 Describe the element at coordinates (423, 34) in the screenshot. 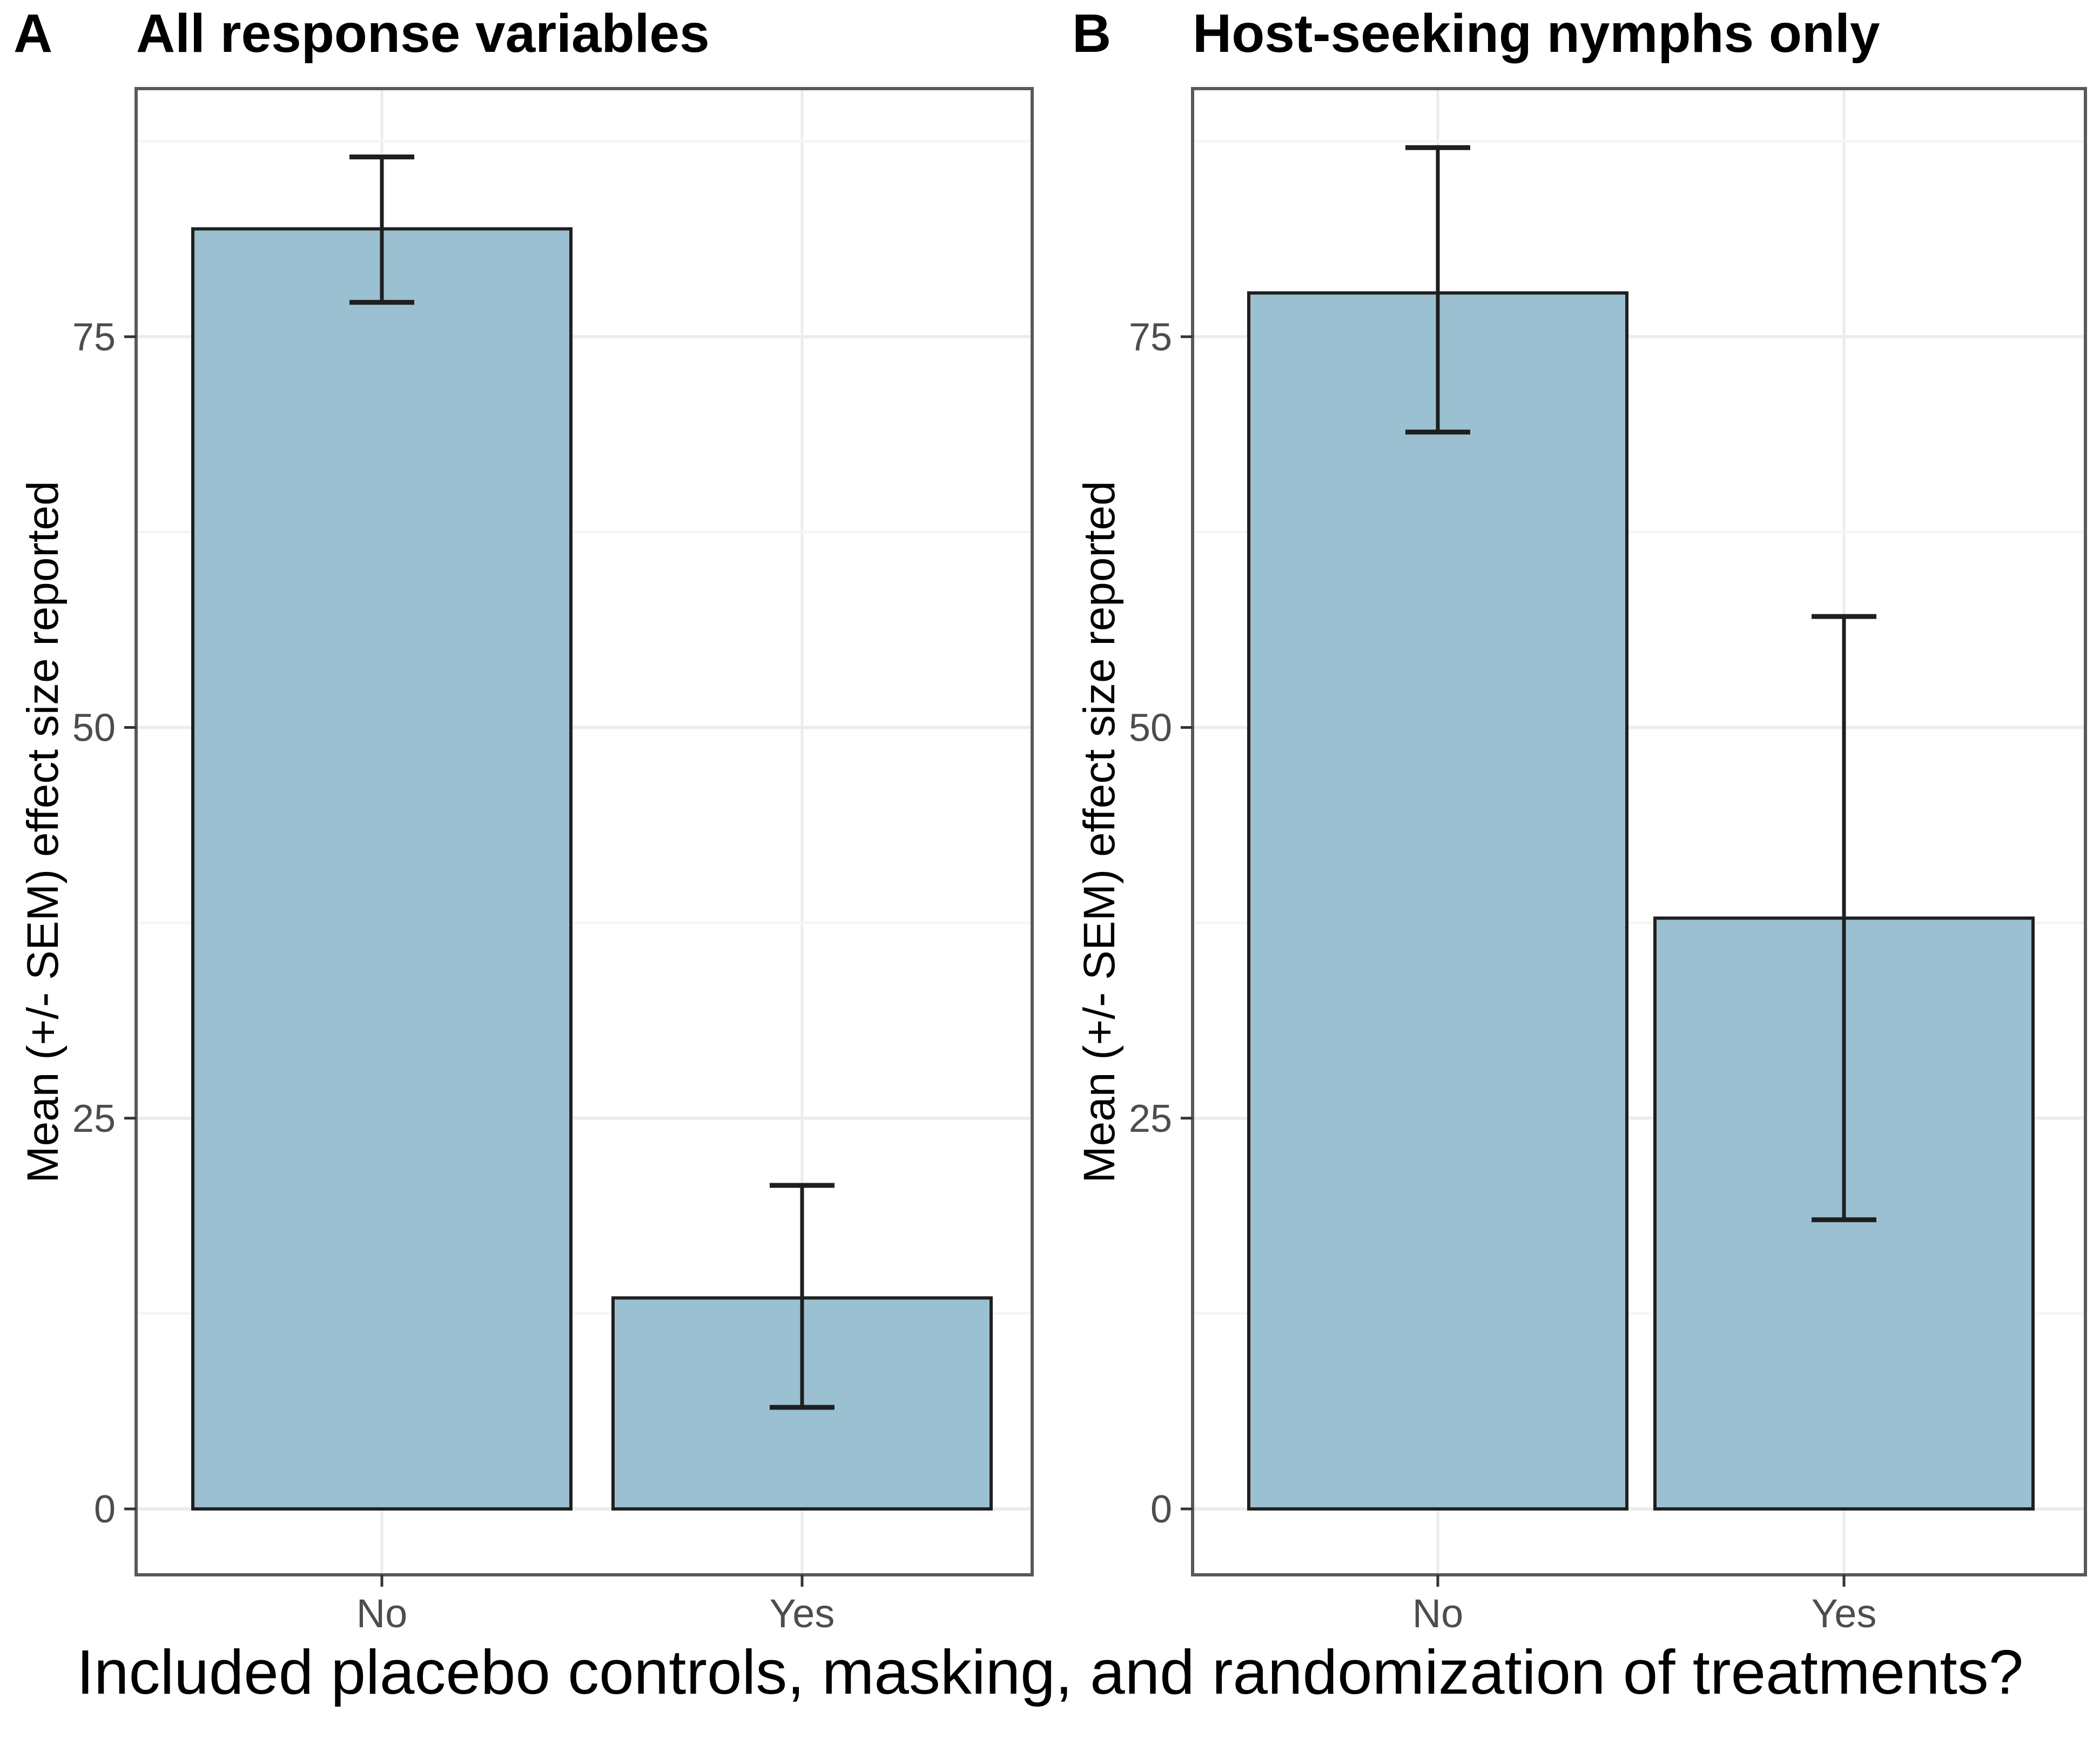

I see `panel-a-title: All response variables` at that location.